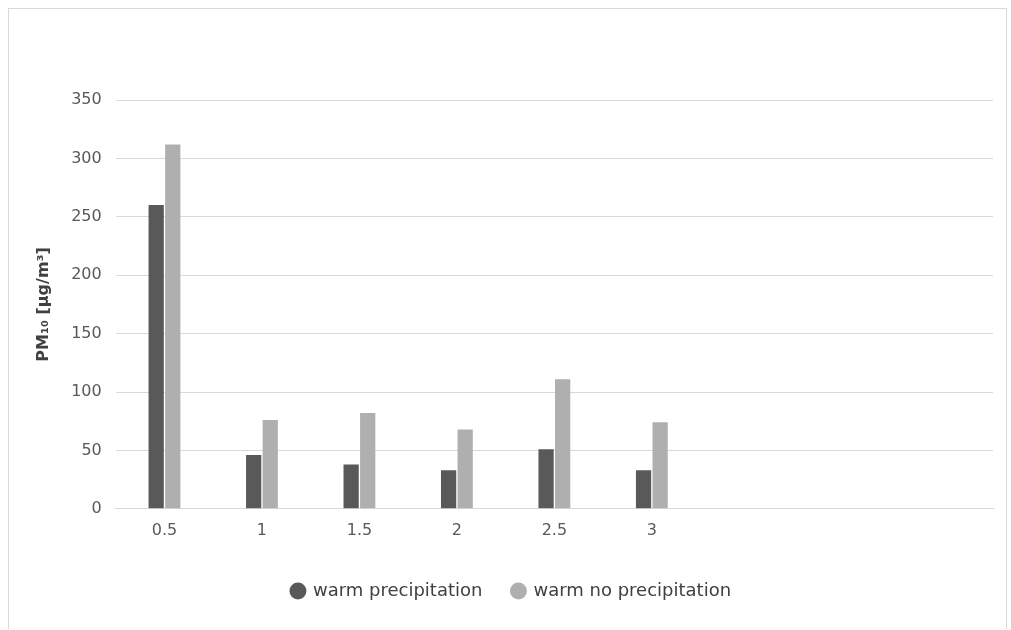 Image resolution: width=1011 pixels, height=630 pixels. What do you see at coordinates (86, 215) in the screenshot?
I see `y-tick-label: 250` at bounding box center [86, 215].